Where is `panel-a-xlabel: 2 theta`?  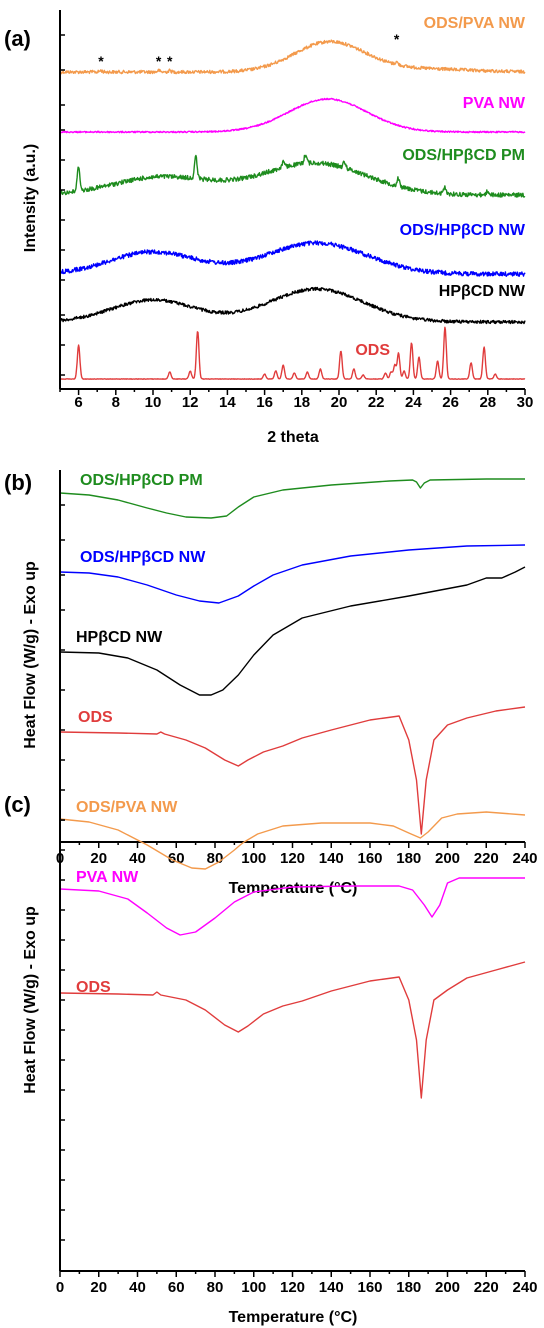 panel-a-xlabel: 2 theta is located at coordinates (293, 437).